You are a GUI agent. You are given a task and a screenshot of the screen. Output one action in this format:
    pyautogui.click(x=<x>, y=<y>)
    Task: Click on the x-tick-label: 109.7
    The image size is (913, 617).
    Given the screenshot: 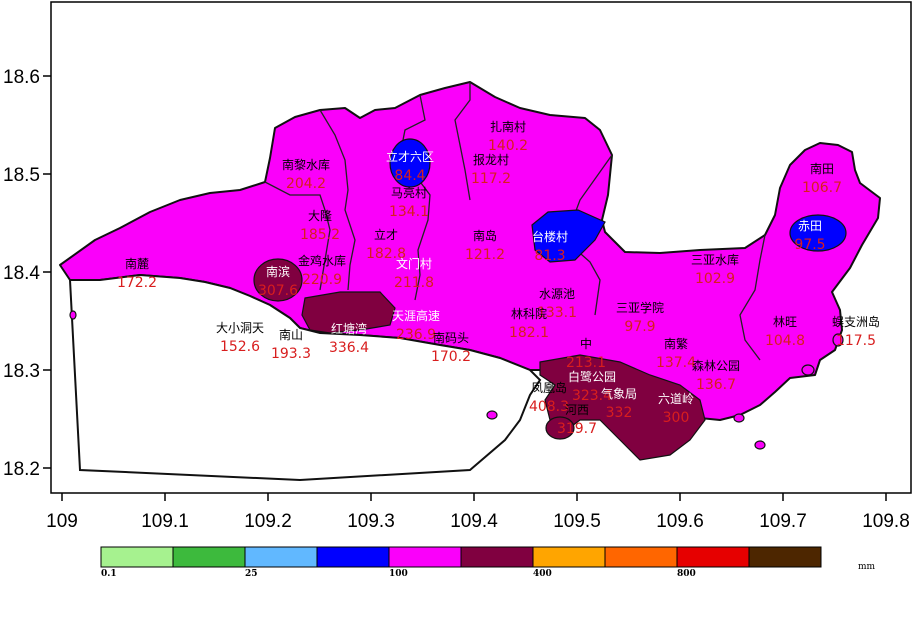 What is the action you would take?
    pyautogui.click(x=783, y=521)
    